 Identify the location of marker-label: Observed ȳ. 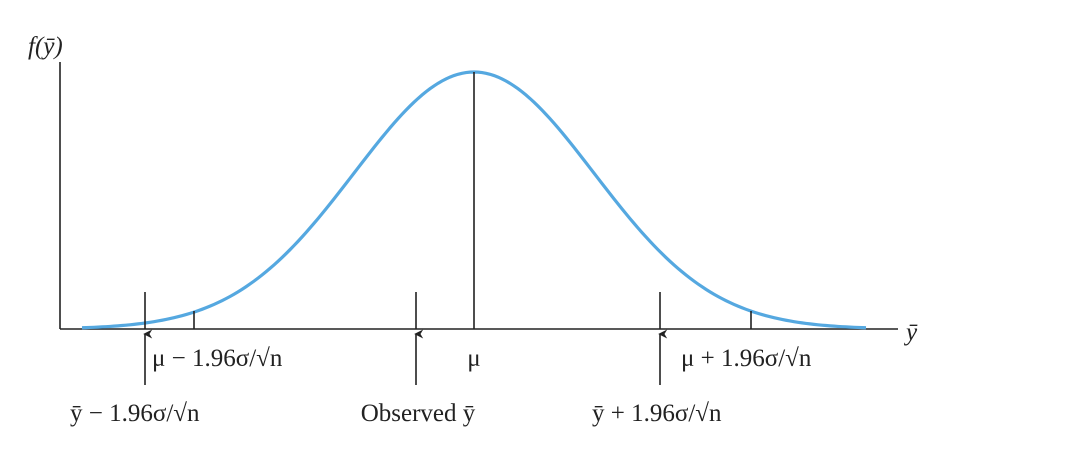
(418, 413).